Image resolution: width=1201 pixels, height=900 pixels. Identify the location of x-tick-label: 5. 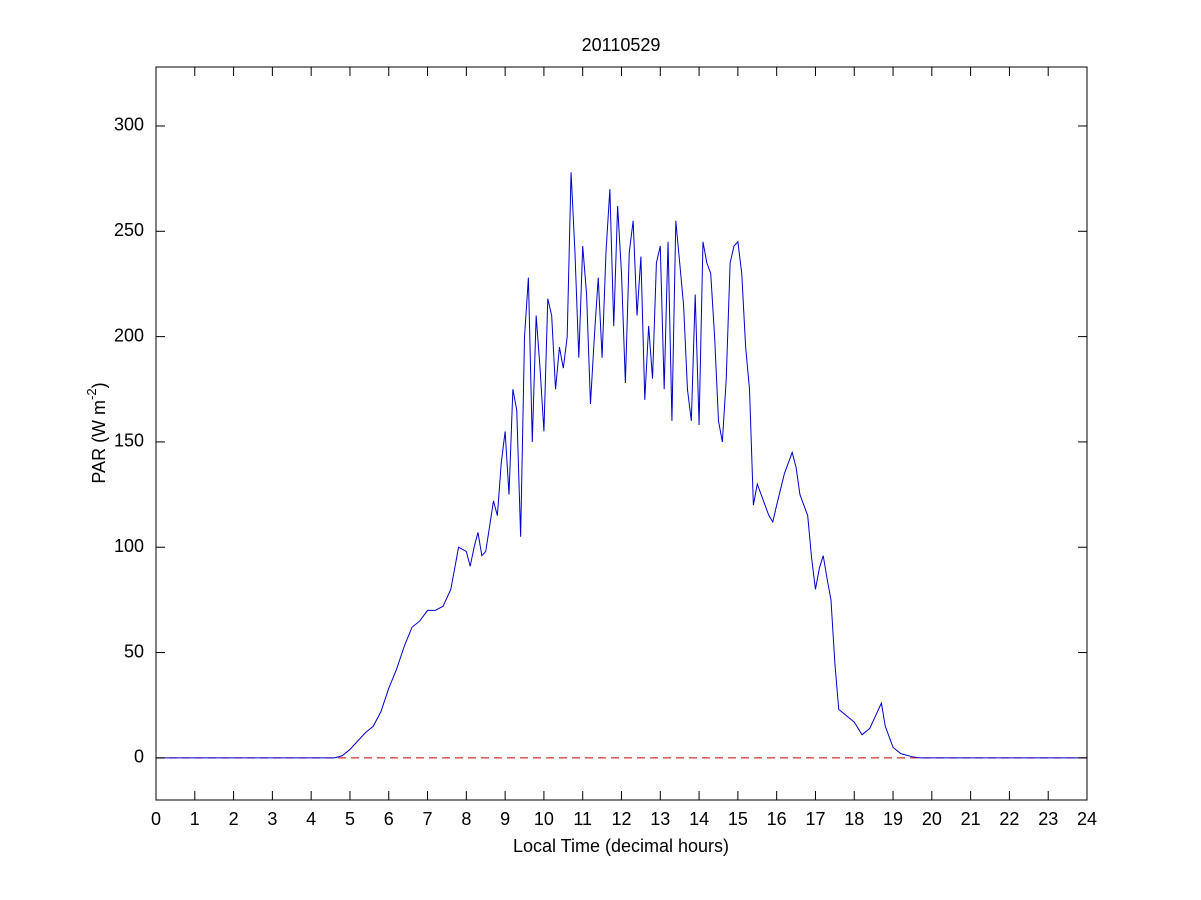
(350, 819).